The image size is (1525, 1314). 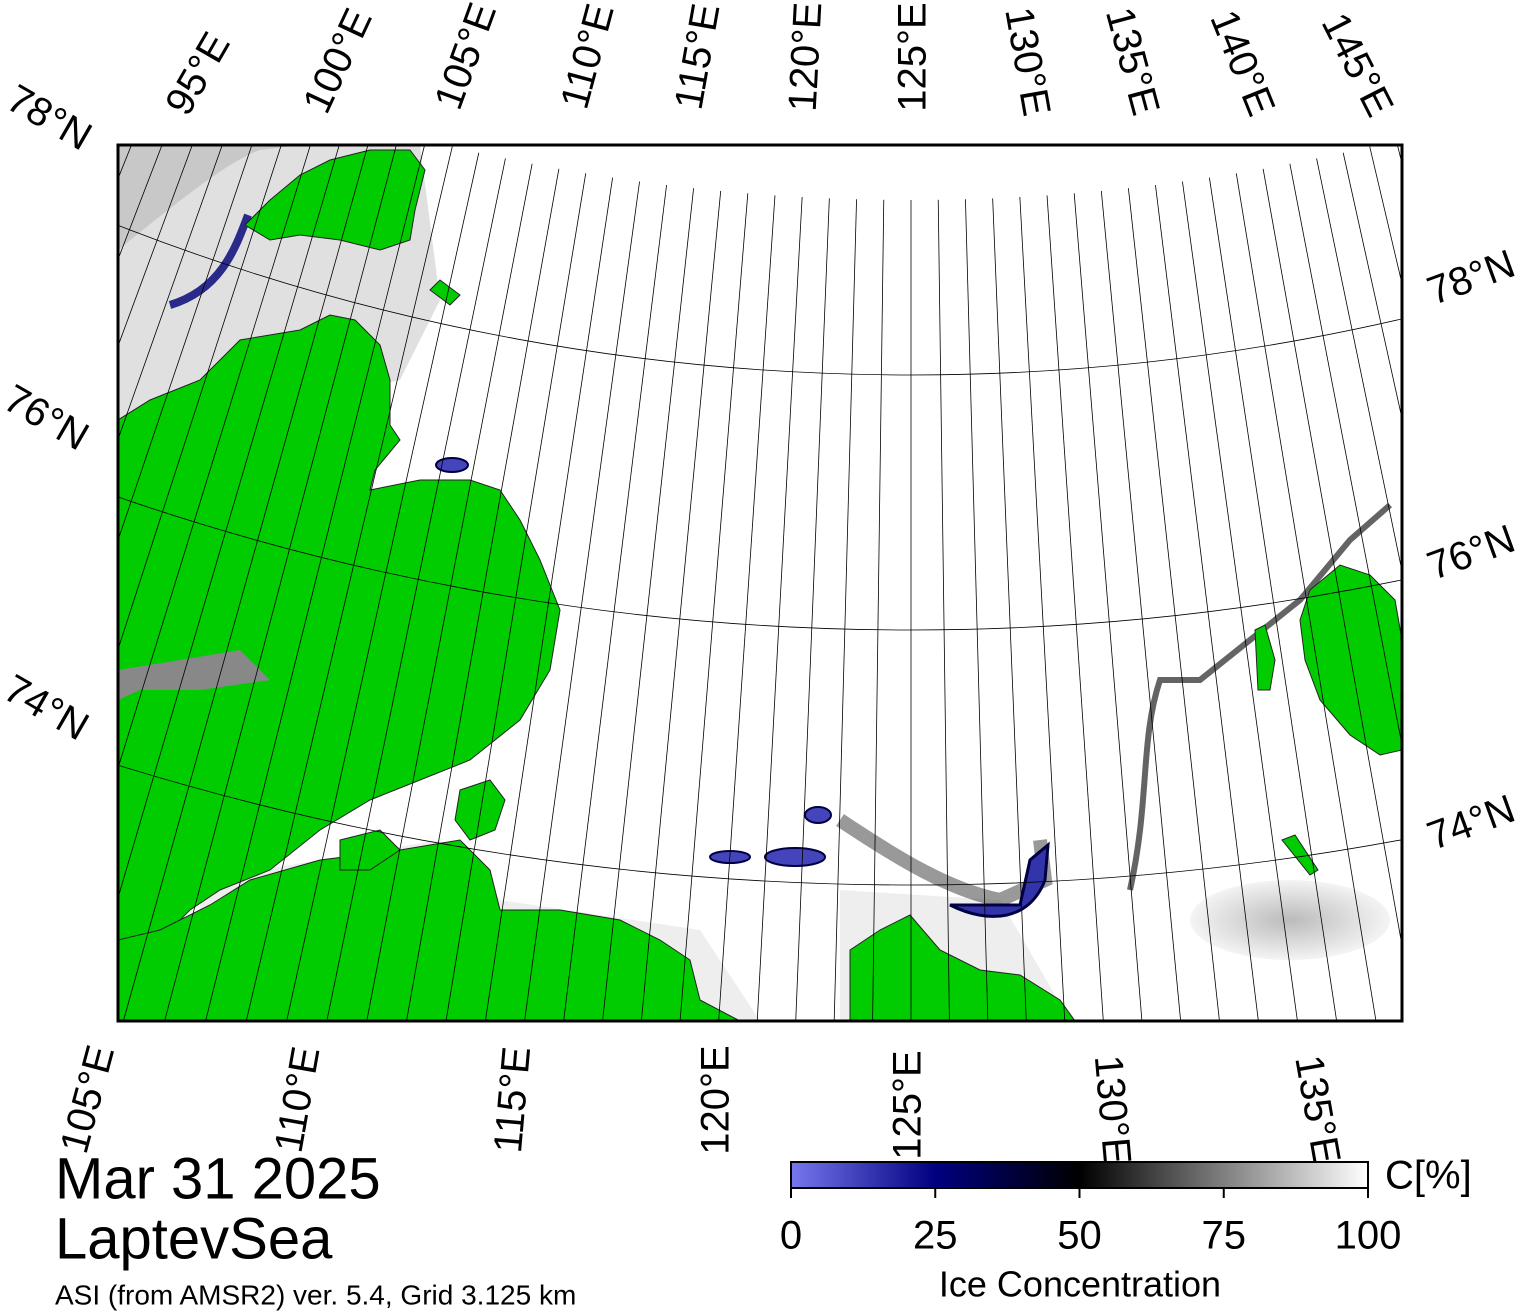 What do you see at coordinates (962, 967) in the screenshot?
I see `land-coast-east` at bounding box center [962, 967].